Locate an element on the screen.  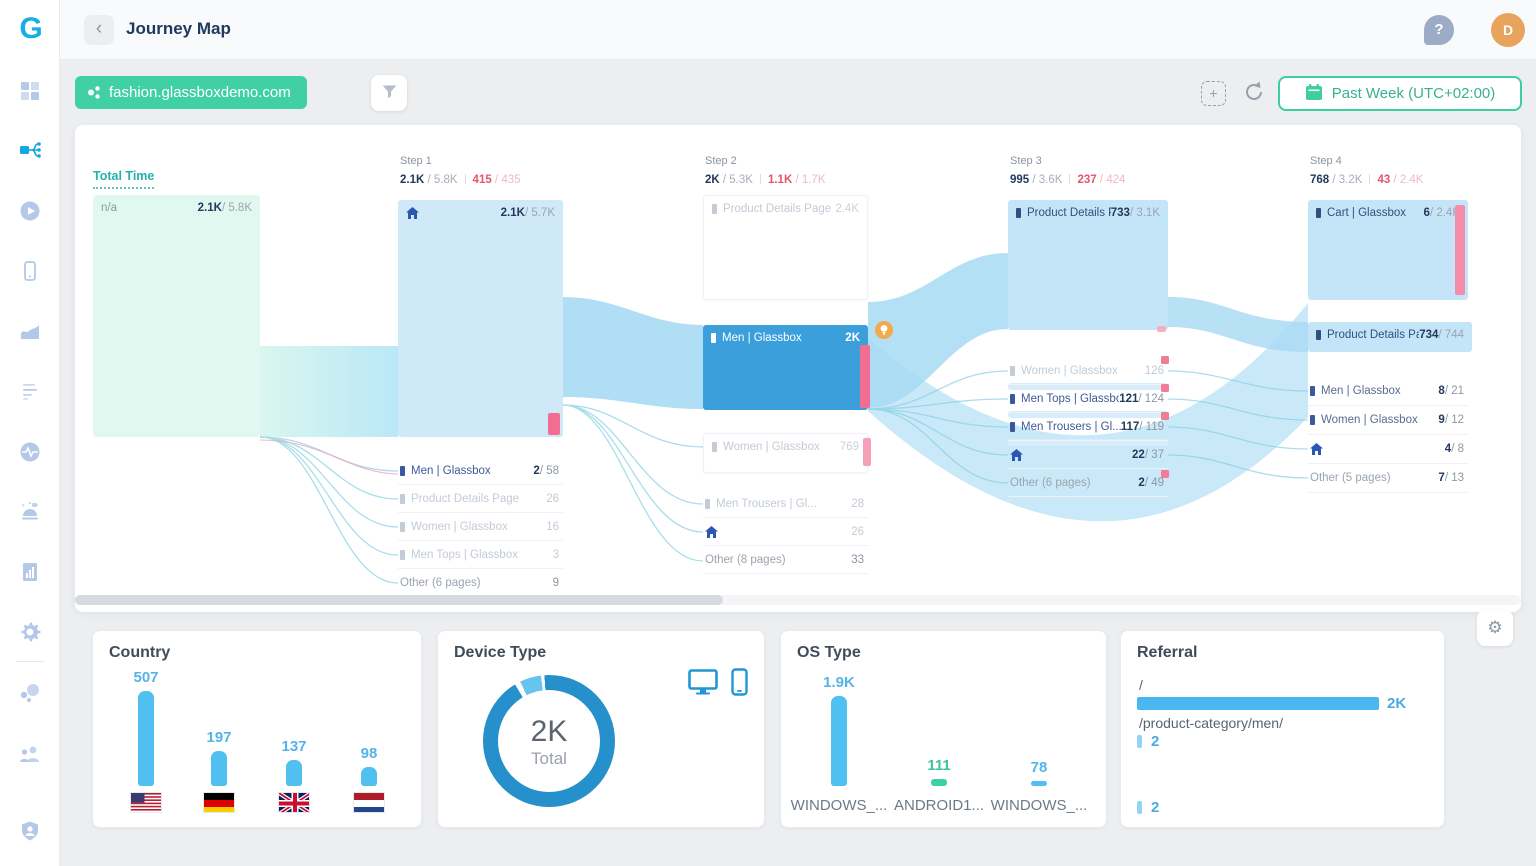
account-shield-icon is located at coordinates (30, 832).